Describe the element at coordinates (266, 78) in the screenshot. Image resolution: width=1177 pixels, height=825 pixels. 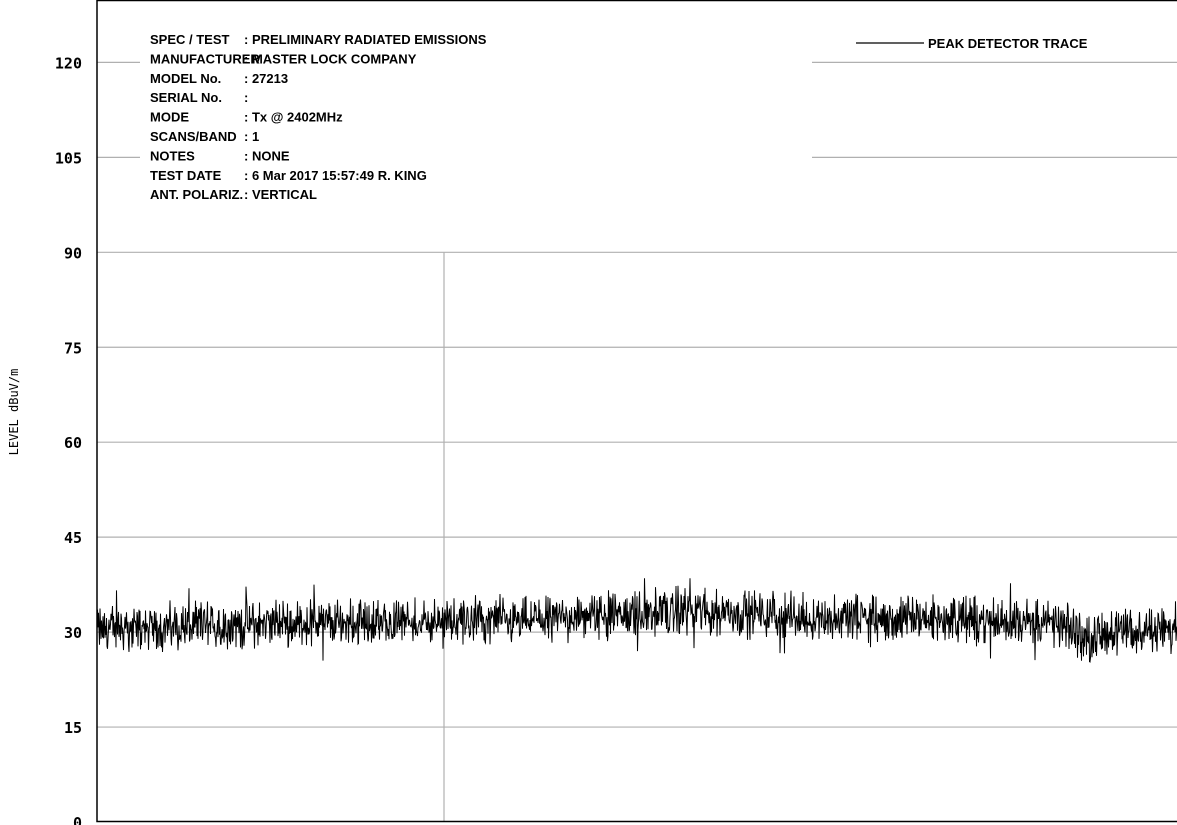
I see `header-value: : 27213` at that location.